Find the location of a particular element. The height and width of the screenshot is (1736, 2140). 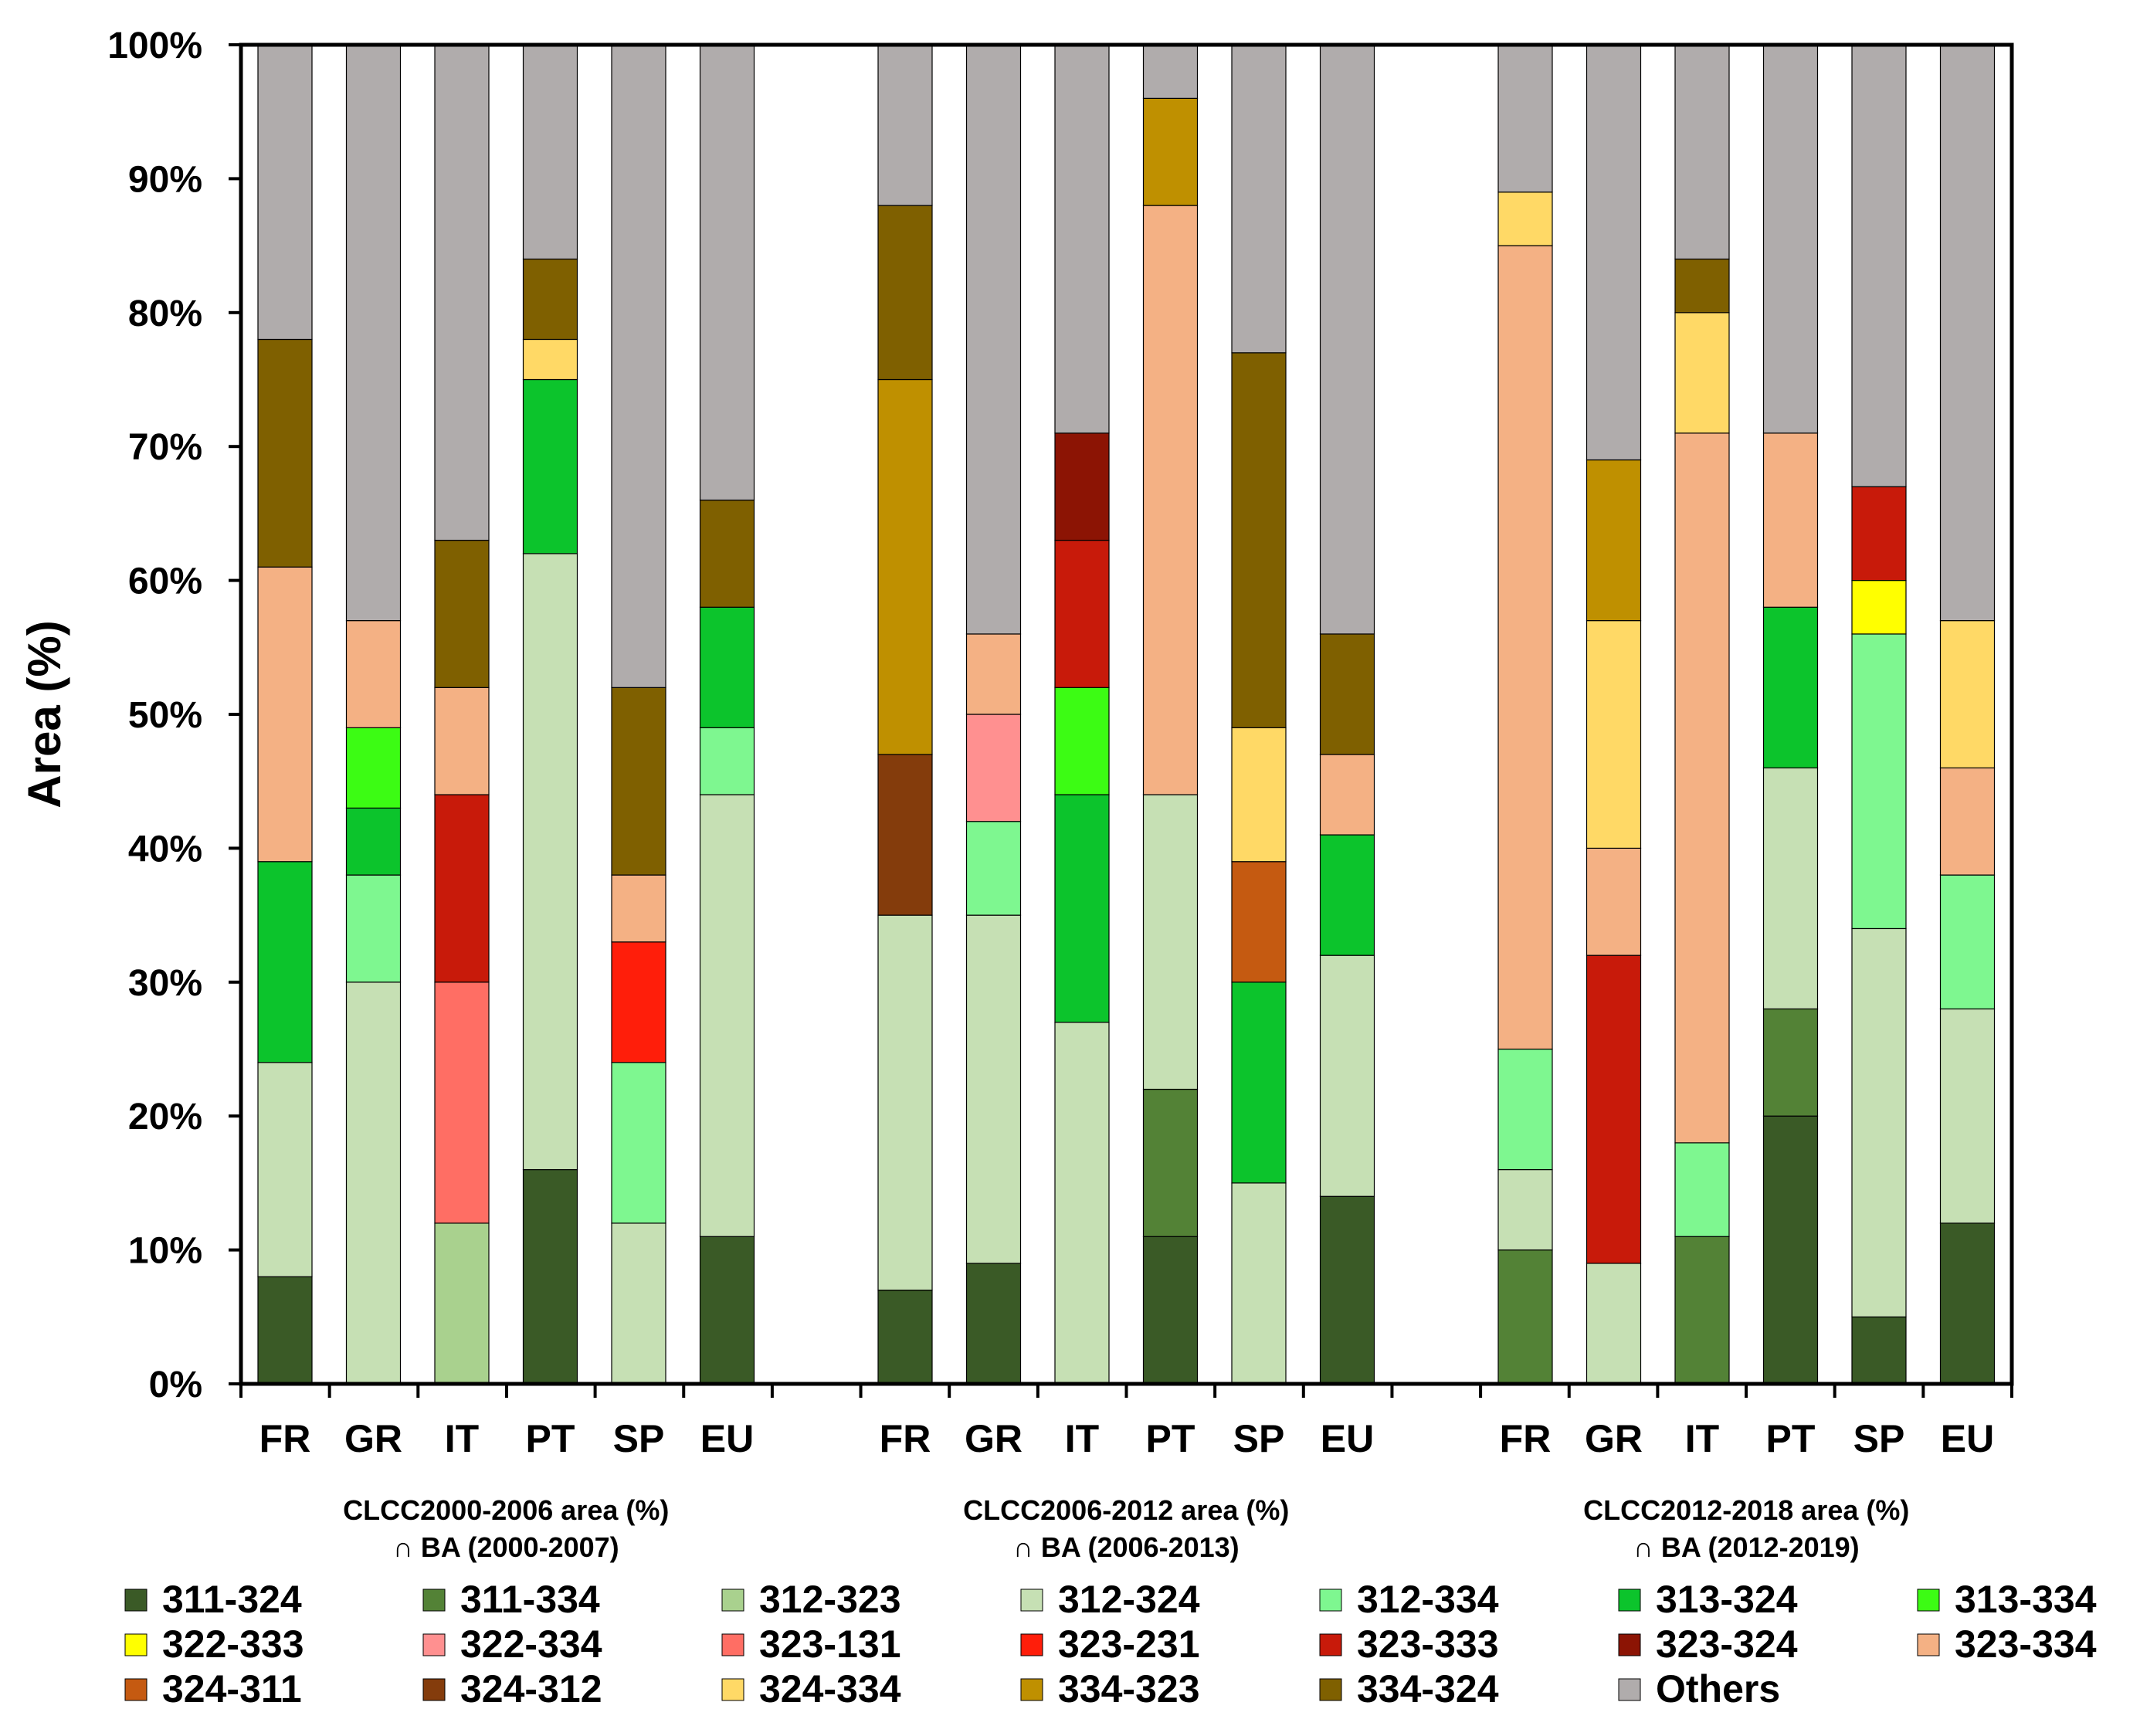

legend-label: 322-334 is located at coordinates (531, 1644).